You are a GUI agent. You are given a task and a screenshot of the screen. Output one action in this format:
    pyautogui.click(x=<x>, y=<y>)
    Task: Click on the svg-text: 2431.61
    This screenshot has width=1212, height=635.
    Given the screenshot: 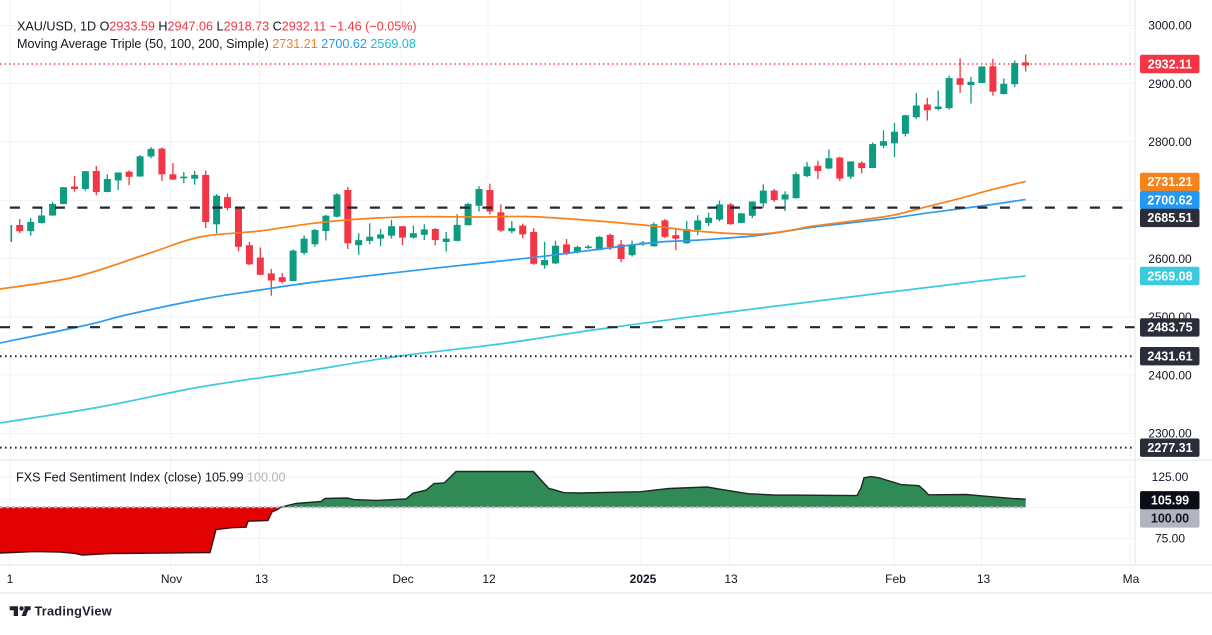 What is the action you would take?
    pyautogui.click(x=1169, y=357)
    